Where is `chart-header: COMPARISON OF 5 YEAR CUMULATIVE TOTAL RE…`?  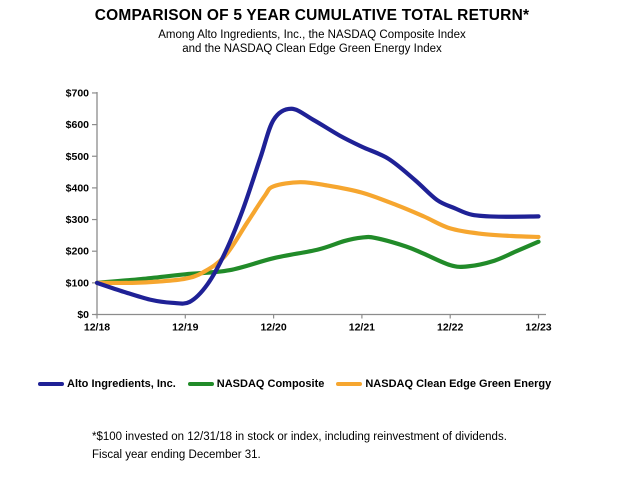
chart-header: COMPARISON OF 5 YEAR CUMULATIVE TOTAL RE… is located at coordinates (312, 31).